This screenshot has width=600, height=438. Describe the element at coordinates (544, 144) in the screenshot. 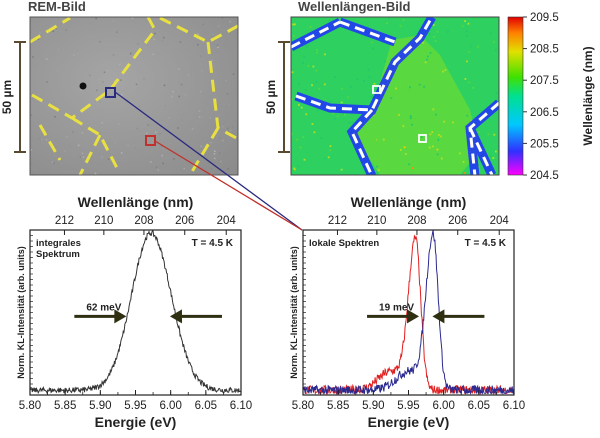

I see `colorbar-tick-label: 205.5` at that location.